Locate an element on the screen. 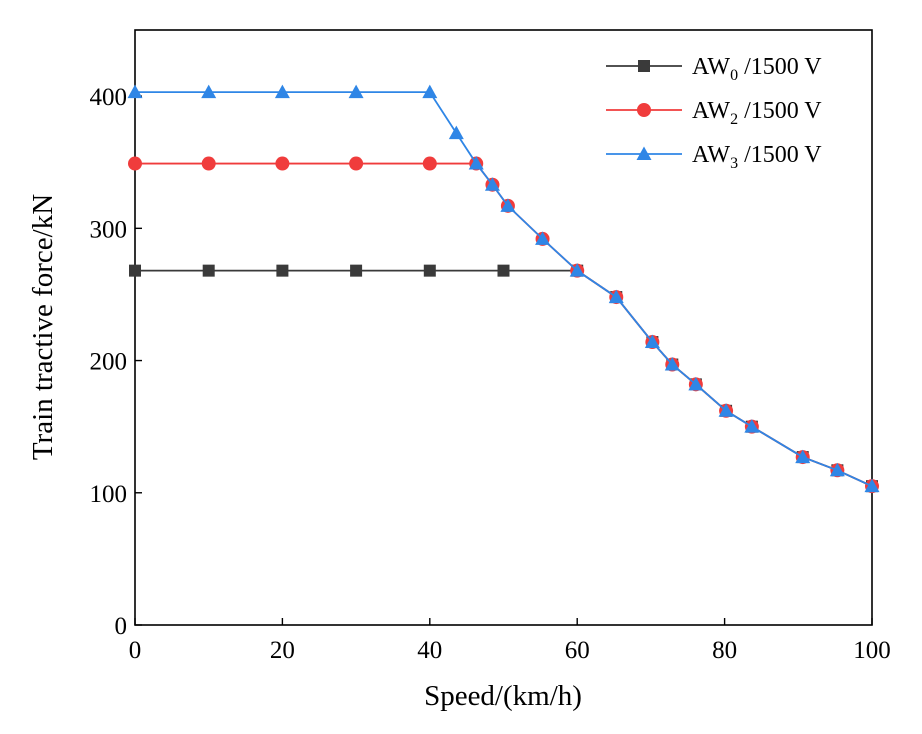 The width and height of the screenshot is (922, 734). legend: AW0 /1500 V AW2 /1500 V AW3 /1500 V is located at coordinates (714, 113).